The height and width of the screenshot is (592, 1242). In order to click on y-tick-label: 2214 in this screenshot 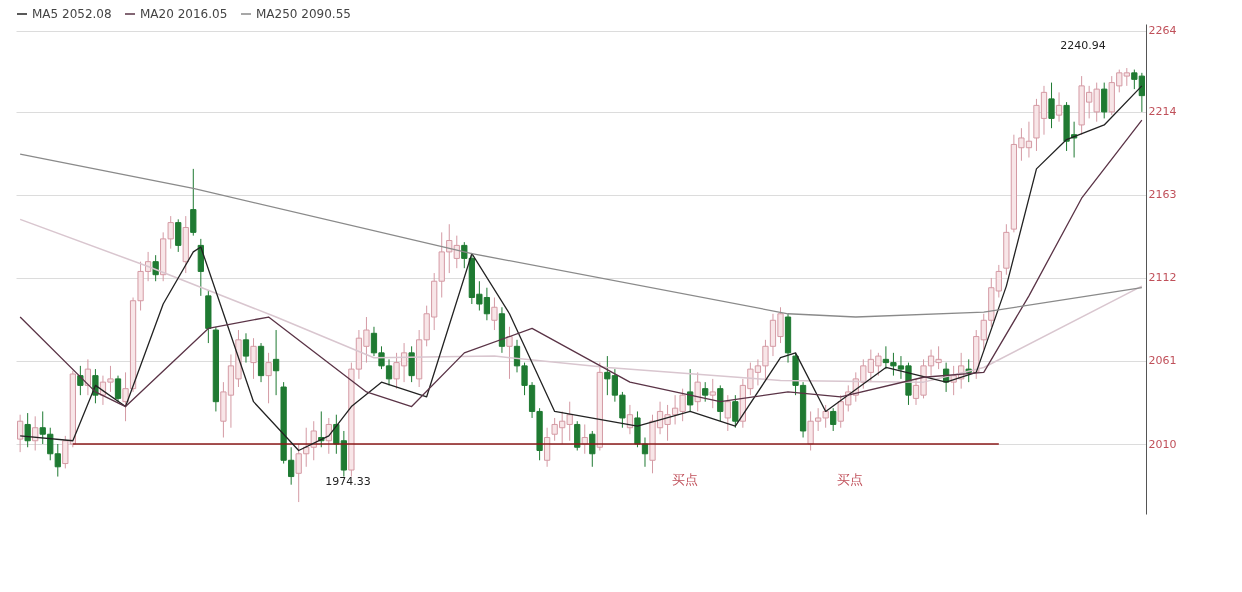, I will do `click(1162, 112)`.